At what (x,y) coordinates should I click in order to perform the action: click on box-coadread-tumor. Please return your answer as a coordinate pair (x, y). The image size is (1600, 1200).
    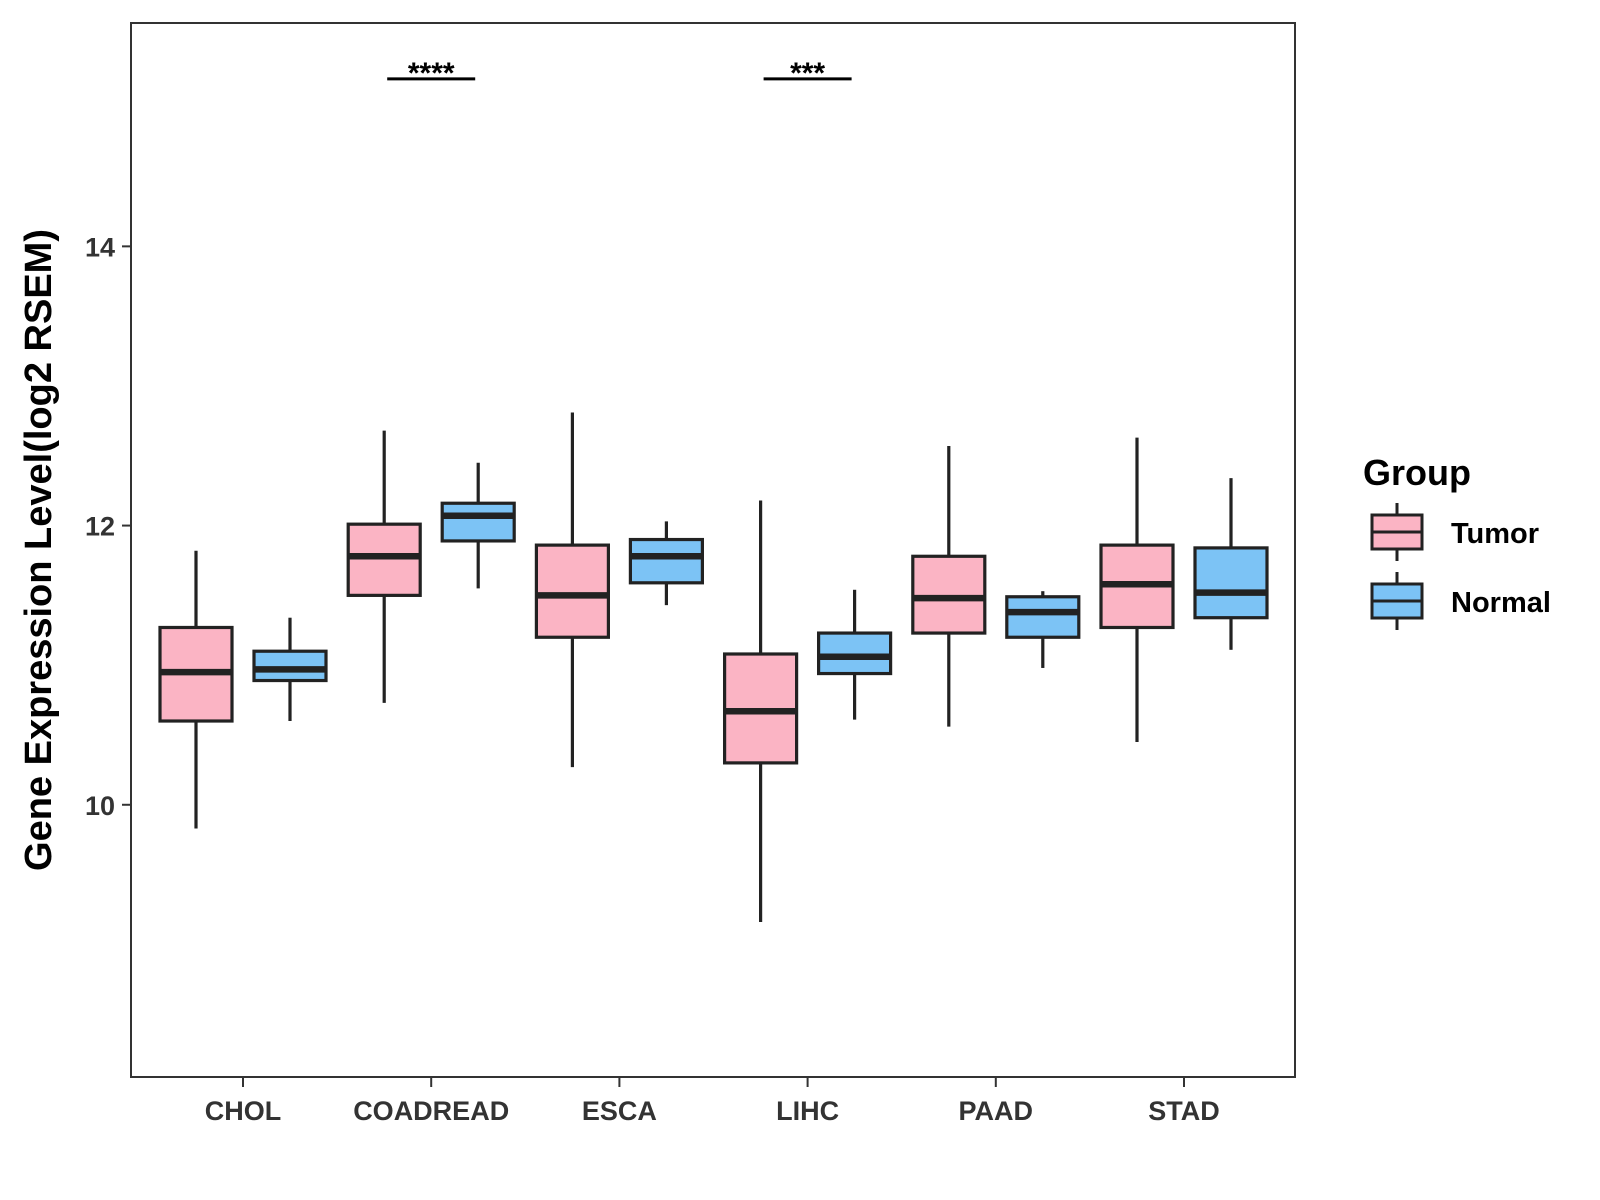
    Looking at the image, I should click on (384, 566).